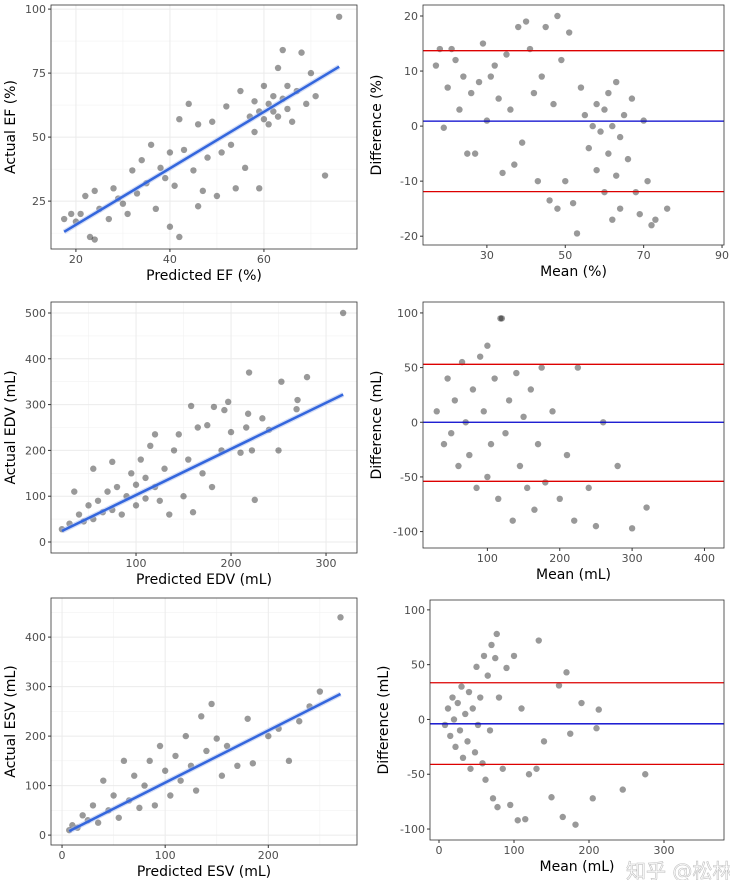  I want to click on x-tick-label: 30, so click(487, 255).